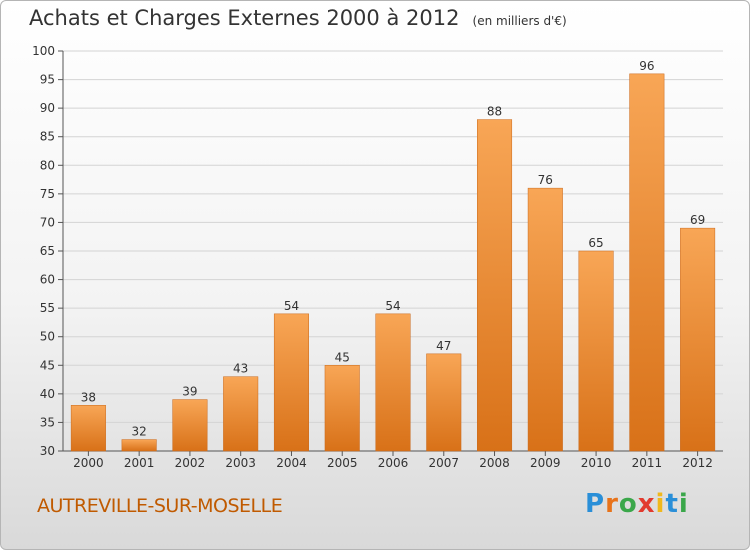  Describe the element at coordinates (698, 339) in the screenshot. I see `bar-2012` at that location.